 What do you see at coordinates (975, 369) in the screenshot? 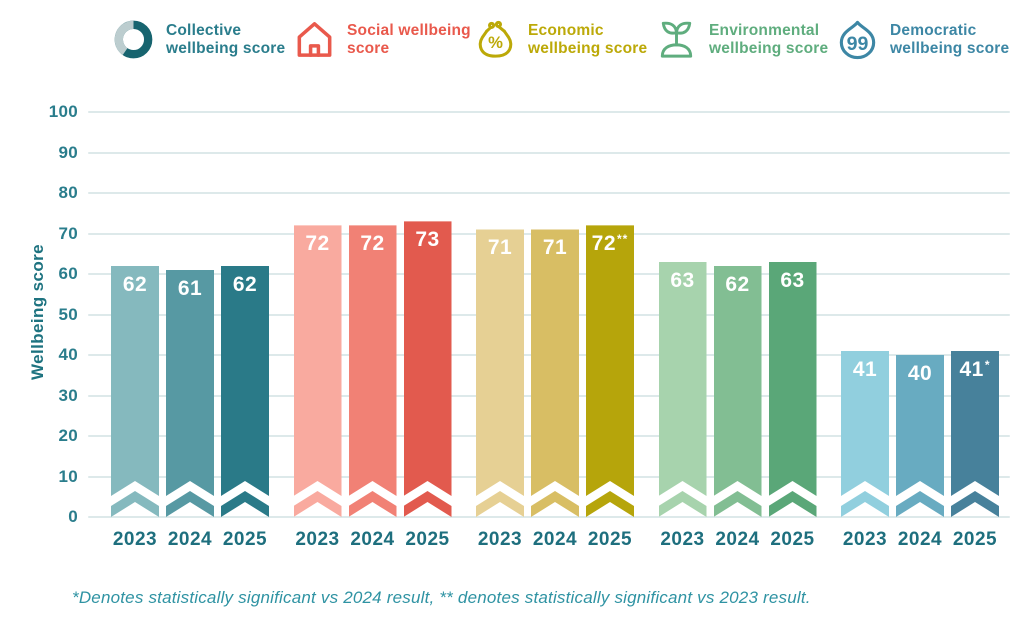
I see `bar-value-label: 41*` at bounding box center [975, 369].